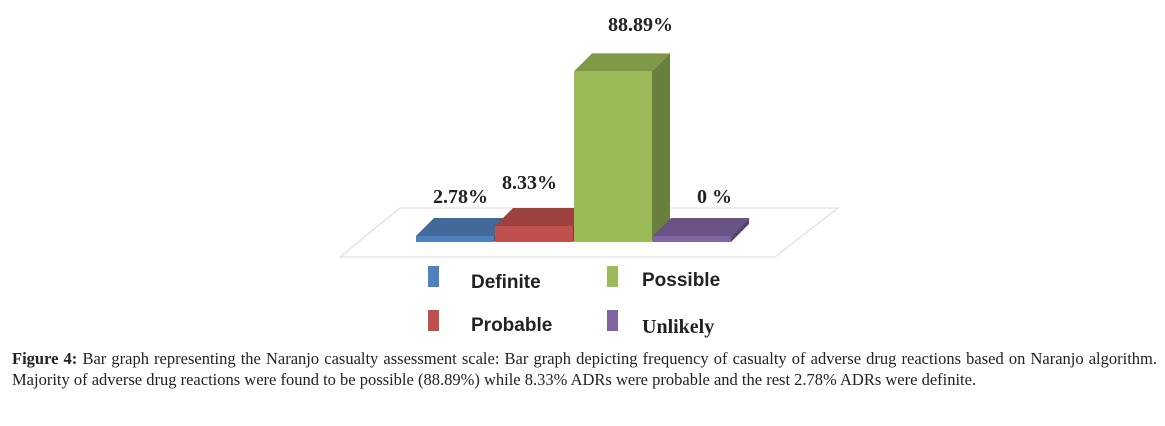 The image size is (1165, 426). I want to click on legend-label-possible: Possible, so click(681, 280).